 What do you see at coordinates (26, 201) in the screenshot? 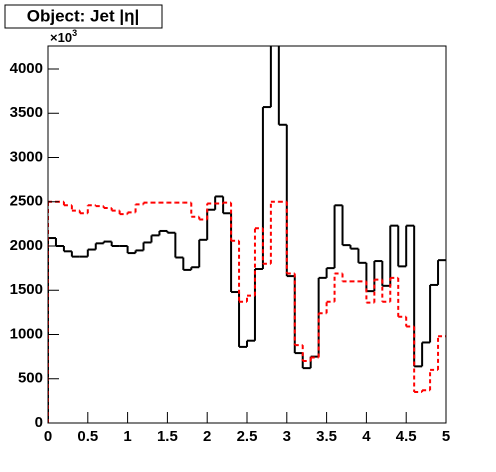
I see `y-tick-label: 2500` at bounding box center [26, 201].